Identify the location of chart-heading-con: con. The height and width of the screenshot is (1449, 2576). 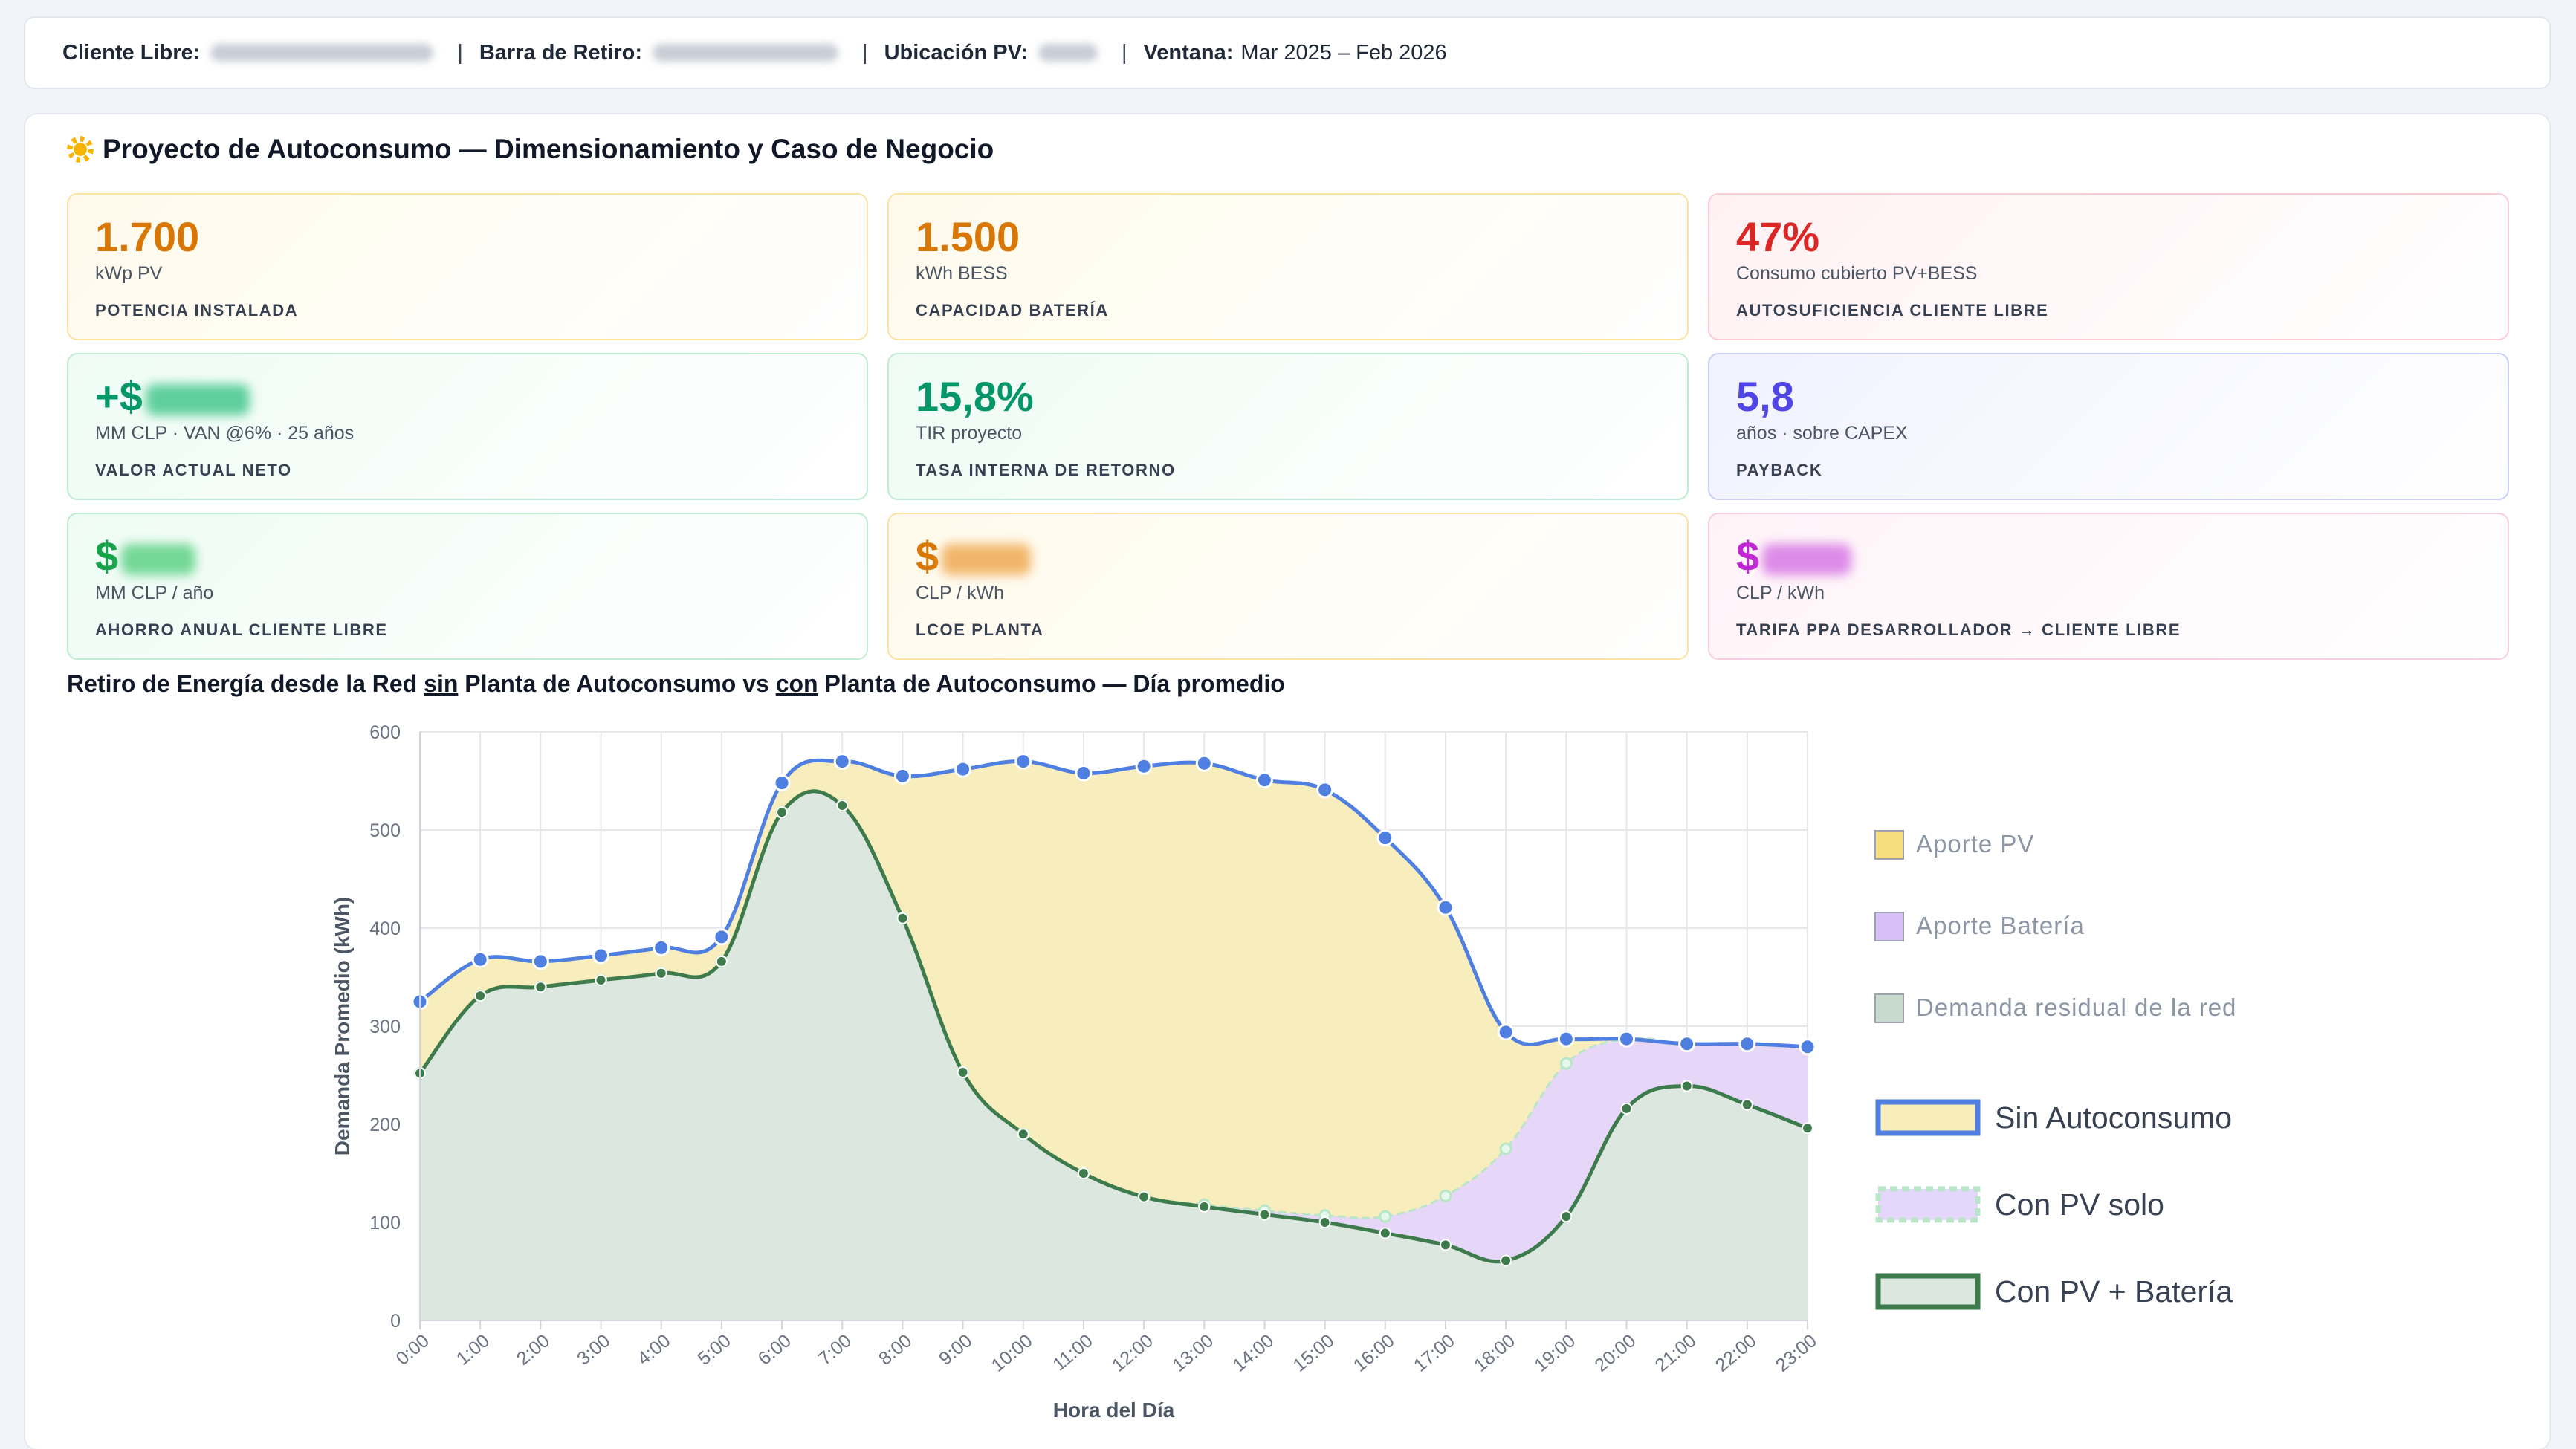
(796, 683).